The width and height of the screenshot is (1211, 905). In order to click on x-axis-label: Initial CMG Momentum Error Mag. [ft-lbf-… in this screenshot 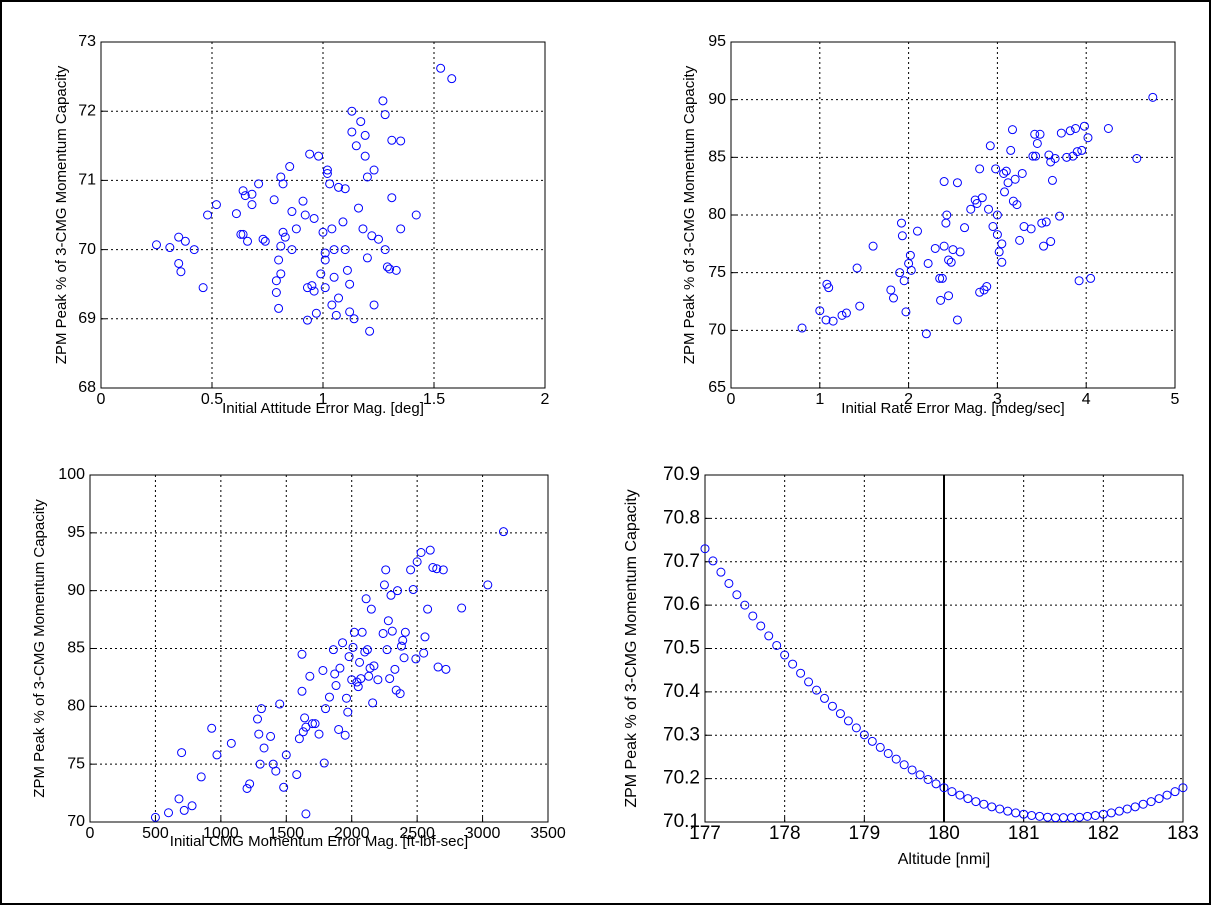, I will do `click(319, 841)`.